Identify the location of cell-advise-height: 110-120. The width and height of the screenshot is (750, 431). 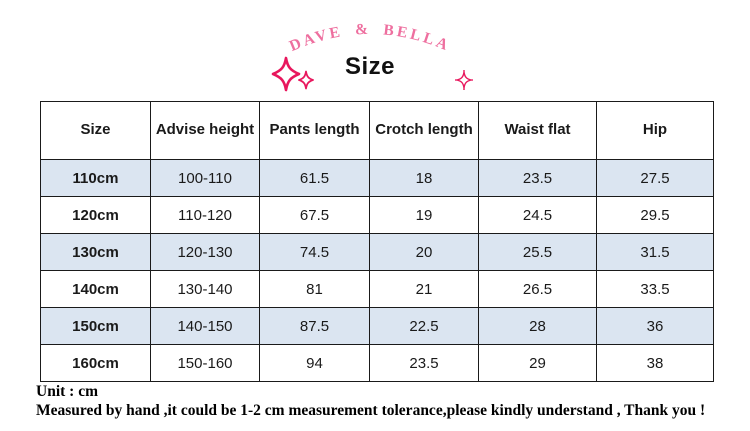
(205, 215).